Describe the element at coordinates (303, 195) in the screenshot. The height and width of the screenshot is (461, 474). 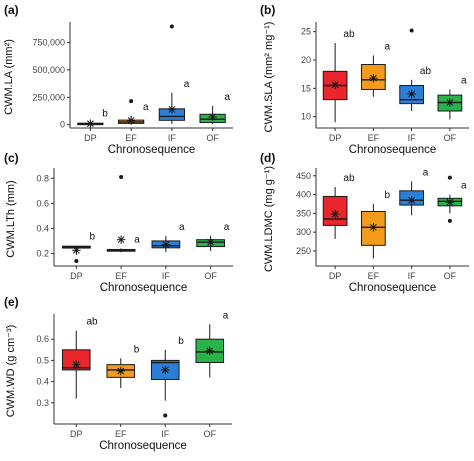
I see `y-tick-label: 400` at that location.